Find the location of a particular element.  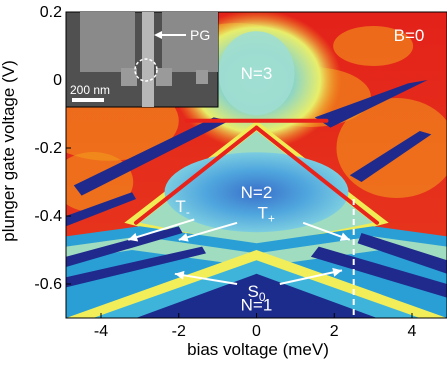

field-label: B=0 is located at coordinates (409, 35).